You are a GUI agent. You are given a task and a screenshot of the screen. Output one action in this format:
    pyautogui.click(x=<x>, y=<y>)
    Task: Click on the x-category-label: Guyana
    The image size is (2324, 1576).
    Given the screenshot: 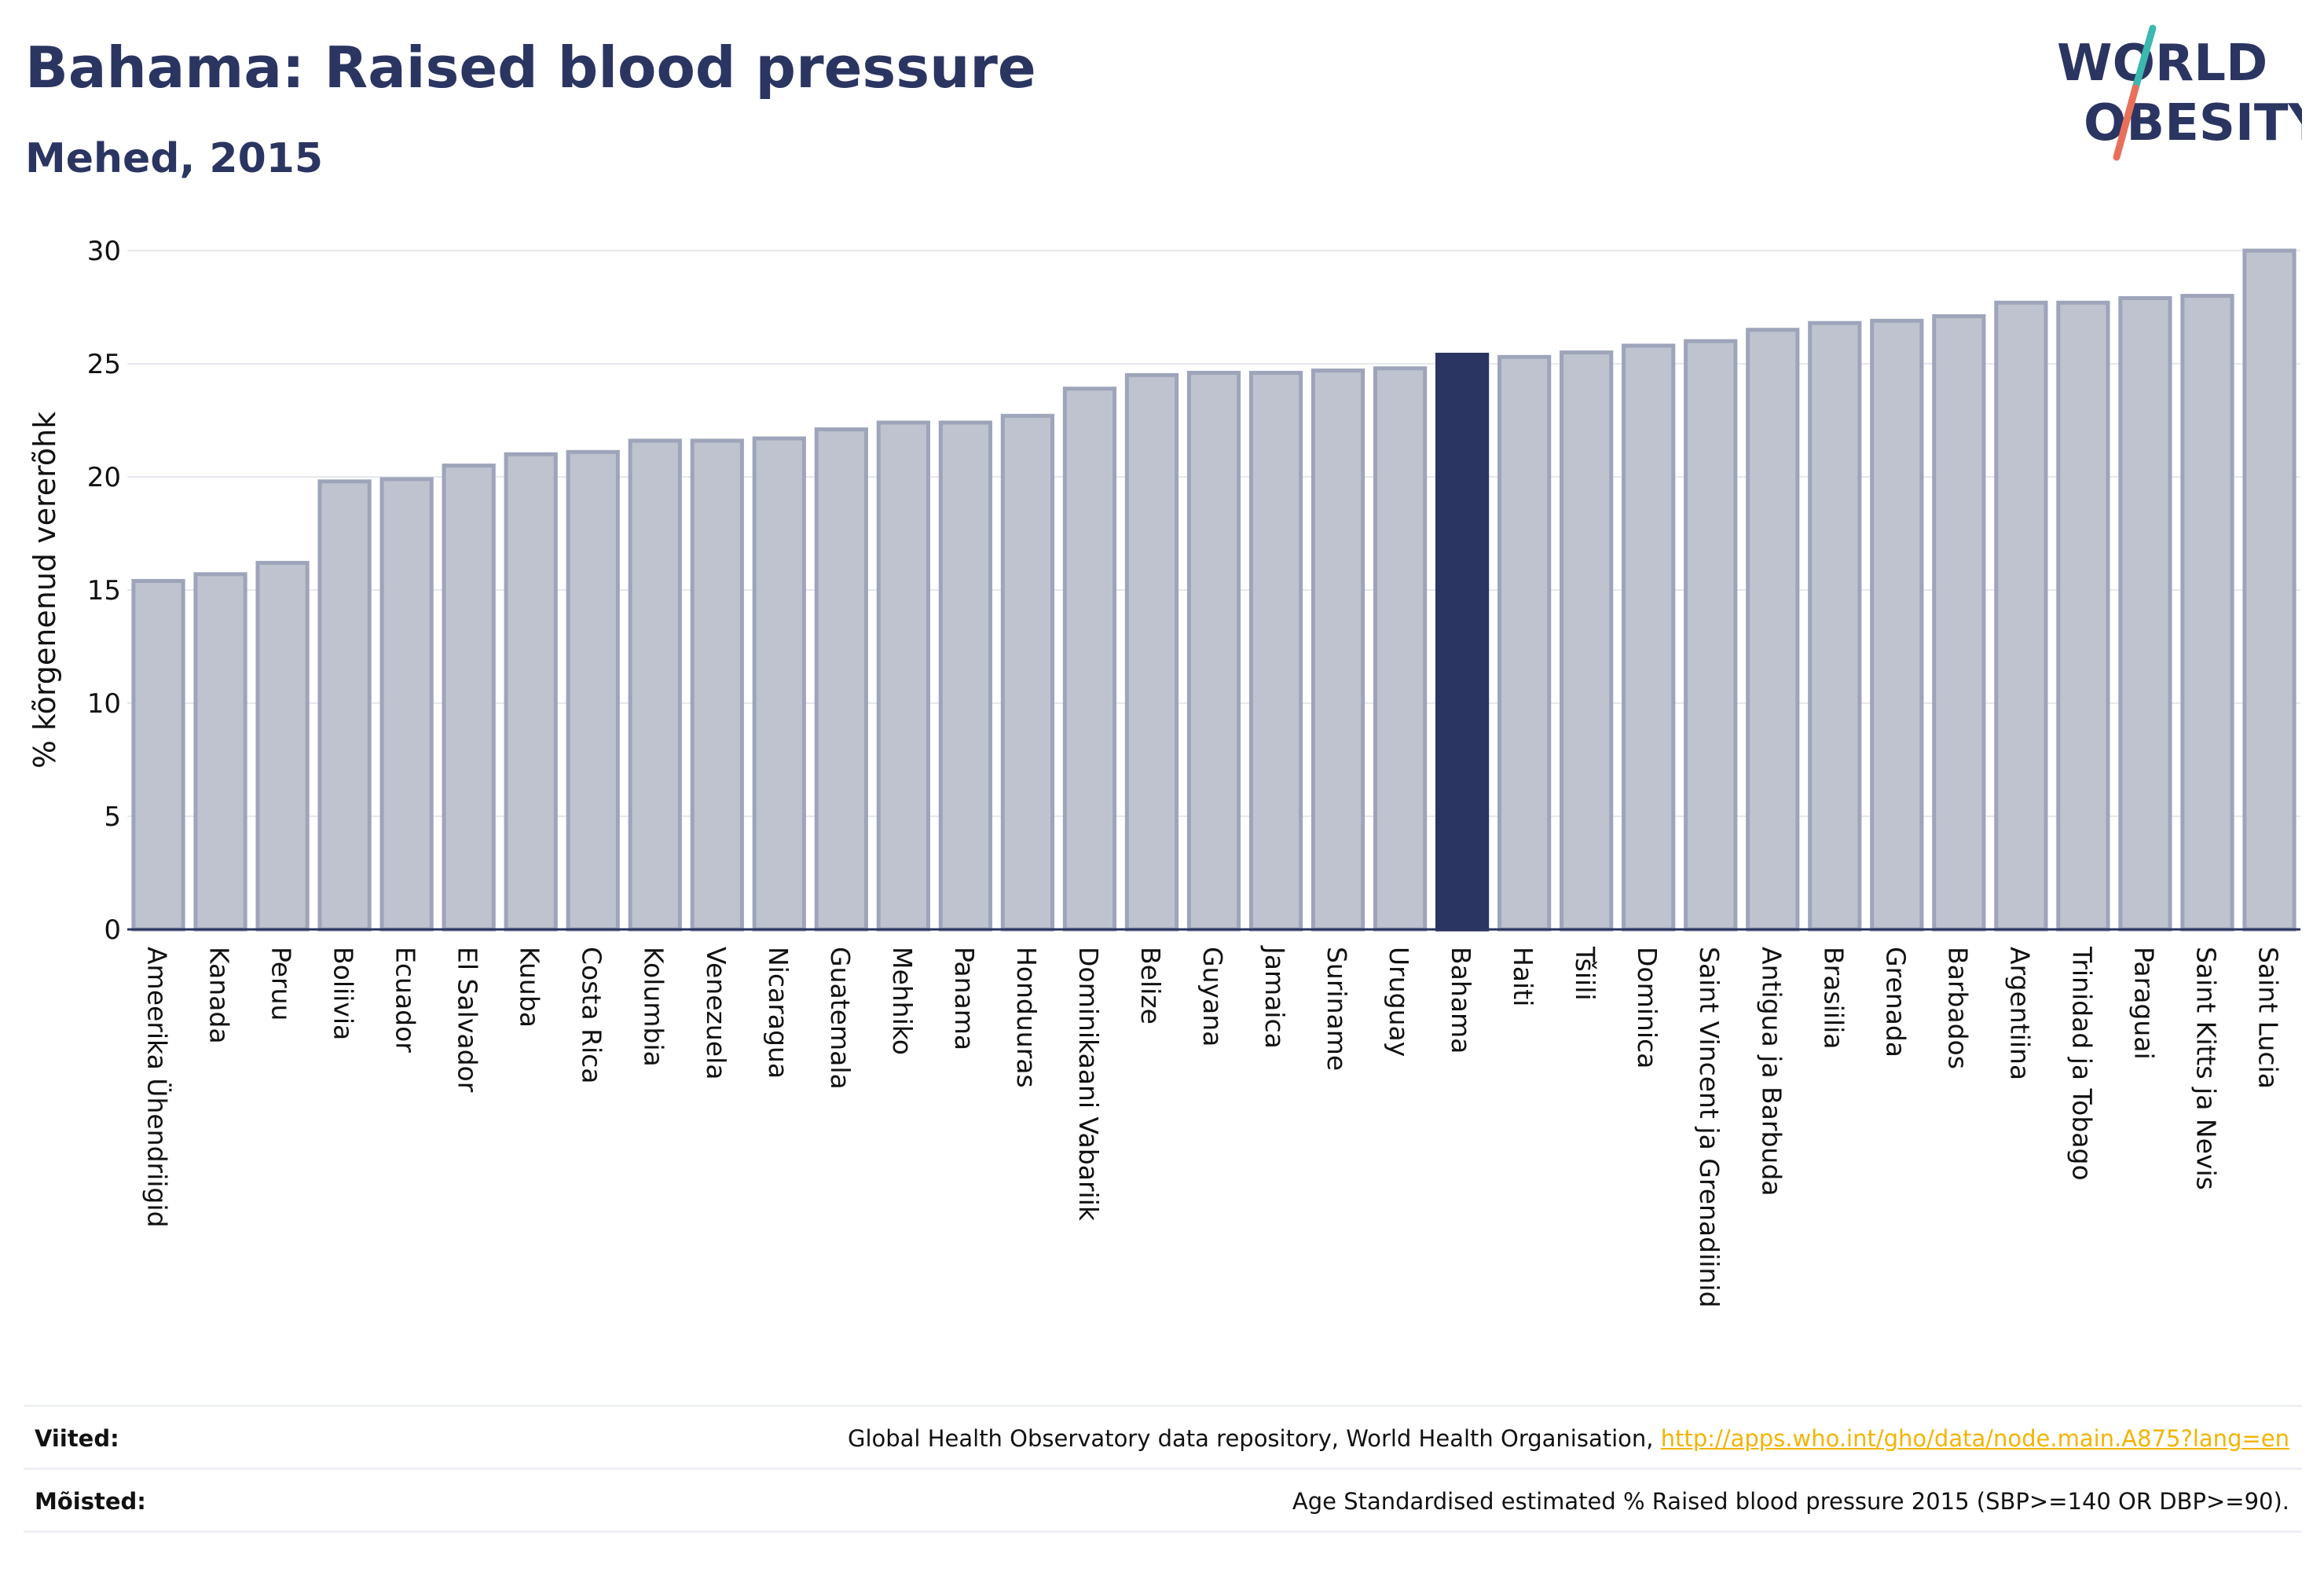 What is the action you would take?
    pyautogui.click(x=1212, y=996)
    